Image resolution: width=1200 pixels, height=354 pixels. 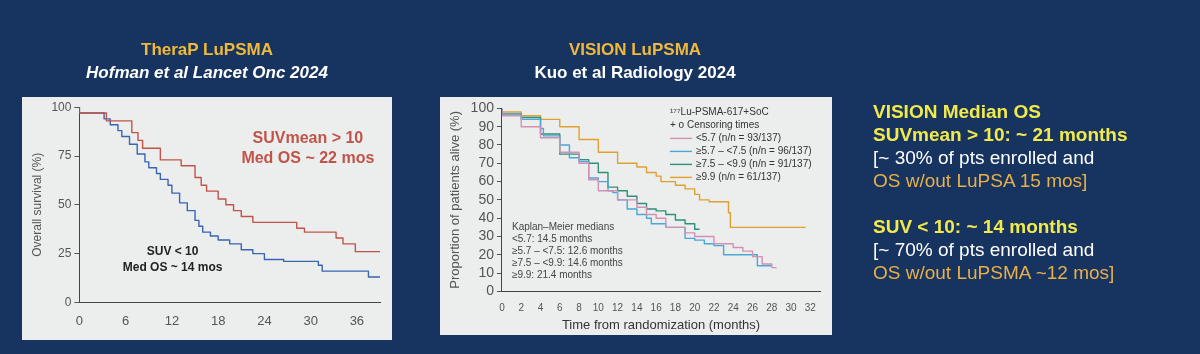 What do you see at coordinates (486, 235) in the screenshot?
I see `y-tick-label: 30` at bounding box center [486, 235].